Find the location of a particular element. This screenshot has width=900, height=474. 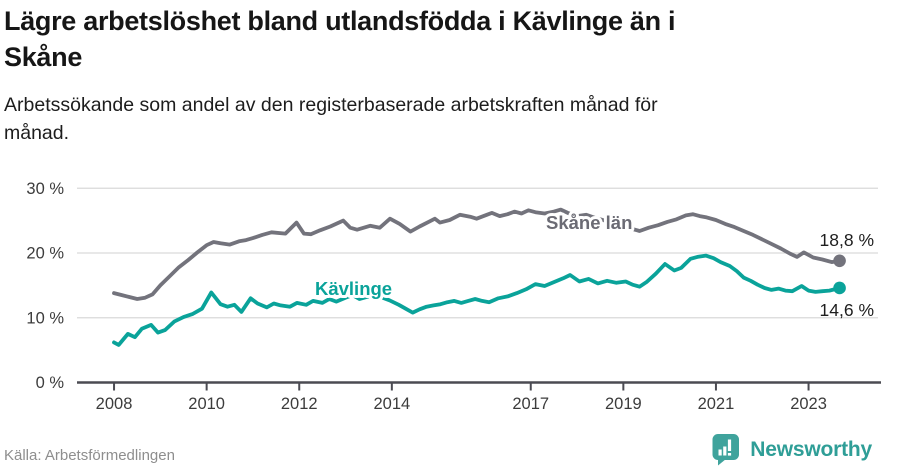

x-tick-label: 2021 is located at coordinates (716, 404).